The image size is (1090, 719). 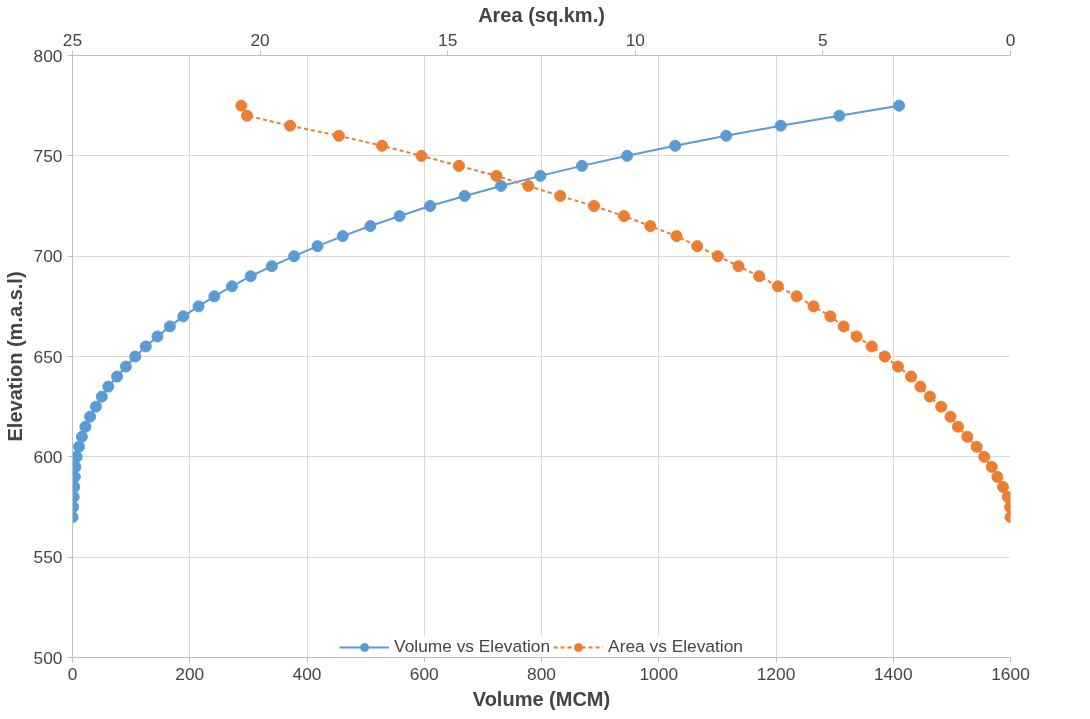 I want to click on y-axis-title: Elevation (m.a.s.l), so click(x=14, y=356).